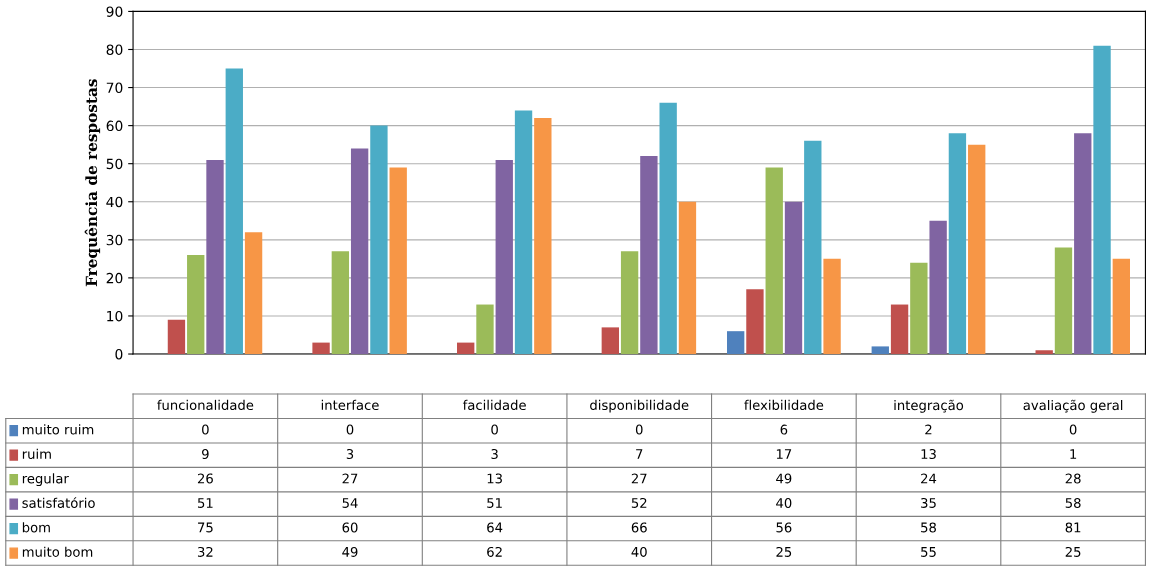  I want to click on data-label: 55, so click(928, 552).